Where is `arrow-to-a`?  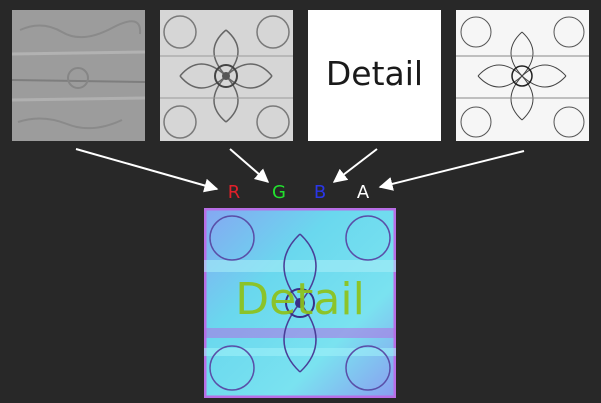 arrow-to-a is located at coordinates (451, 170).